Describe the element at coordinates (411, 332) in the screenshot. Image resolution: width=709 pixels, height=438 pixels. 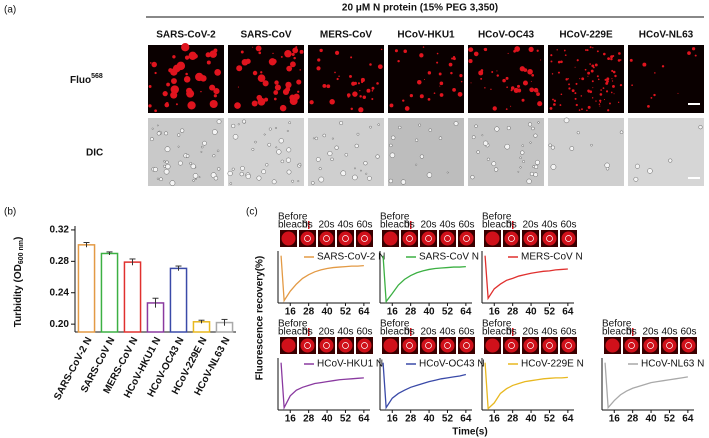
I see `bleach-marker` at that location.